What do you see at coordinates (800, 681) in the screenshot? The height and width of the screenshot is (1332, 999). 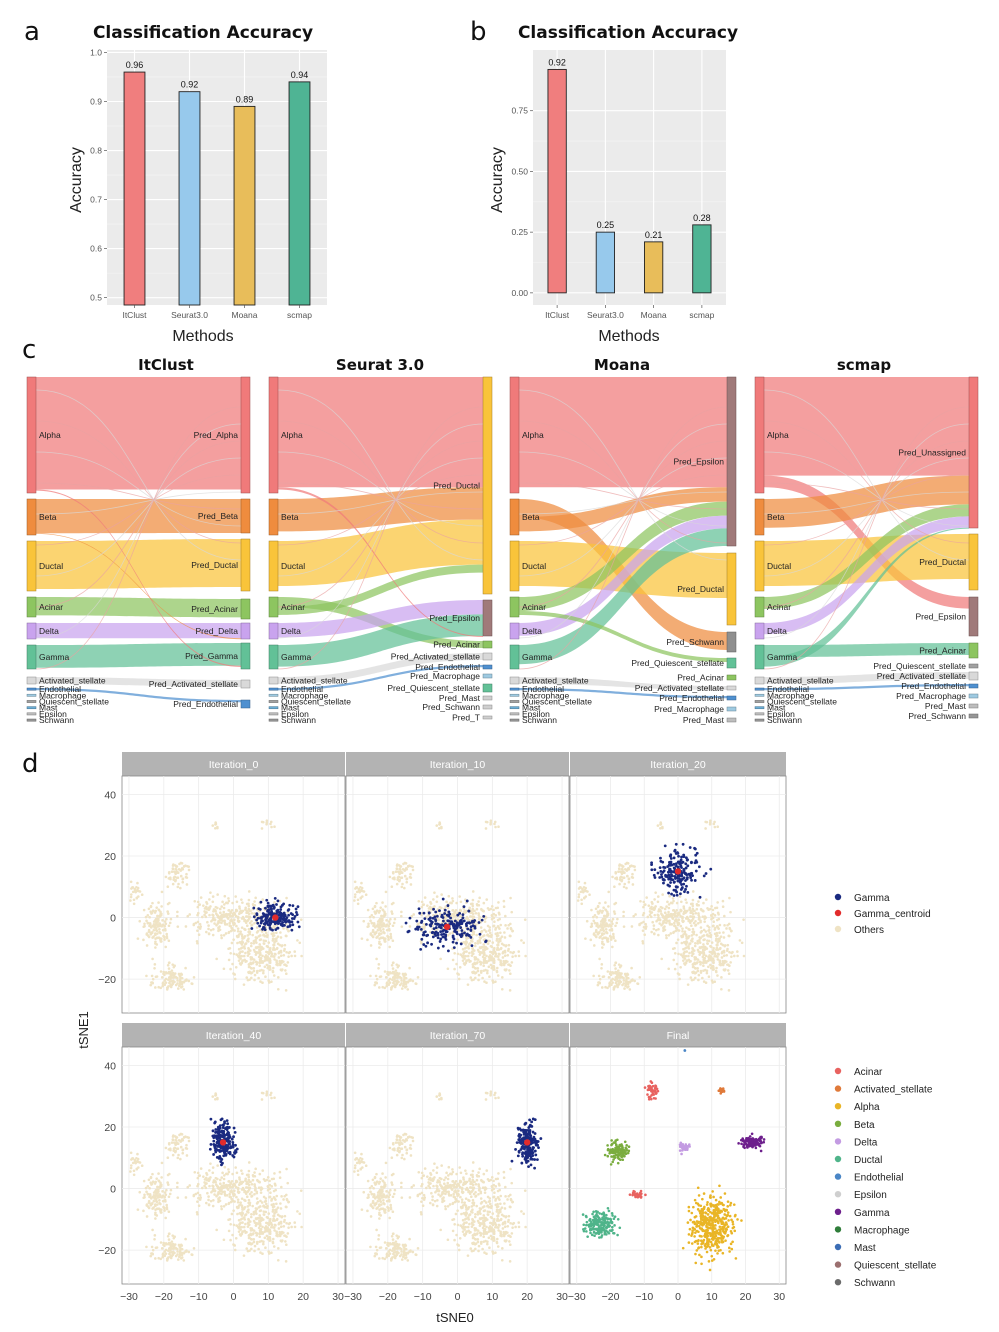 I see `sankey-left-label: Activated_stellate` at bounding box center [800, 681].